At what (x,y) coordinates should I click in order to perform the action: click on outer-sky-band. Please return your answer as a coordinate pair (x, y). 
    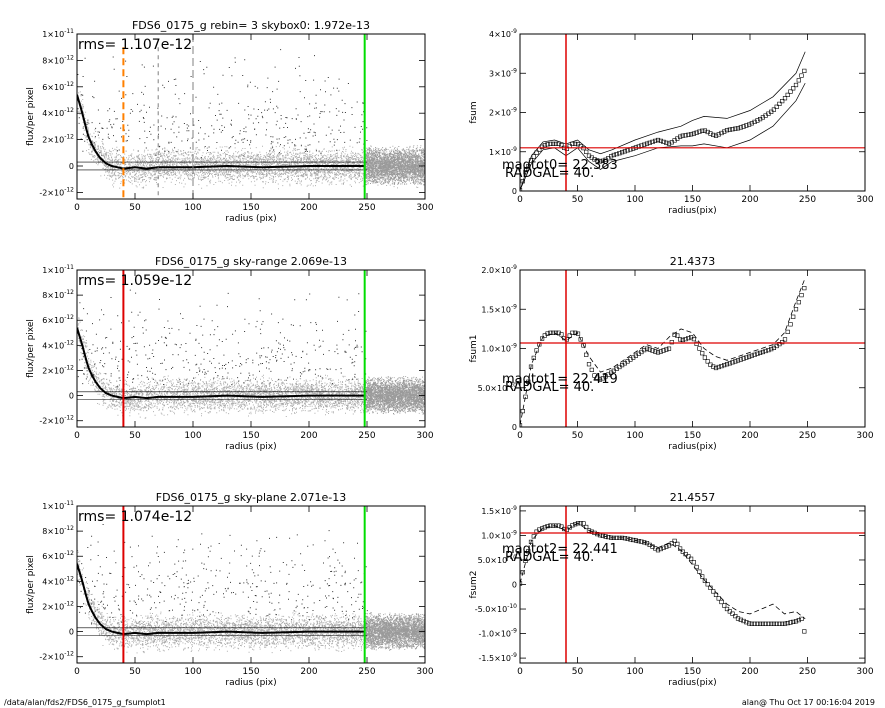
    Looking at the image, I should click on (394, 166).